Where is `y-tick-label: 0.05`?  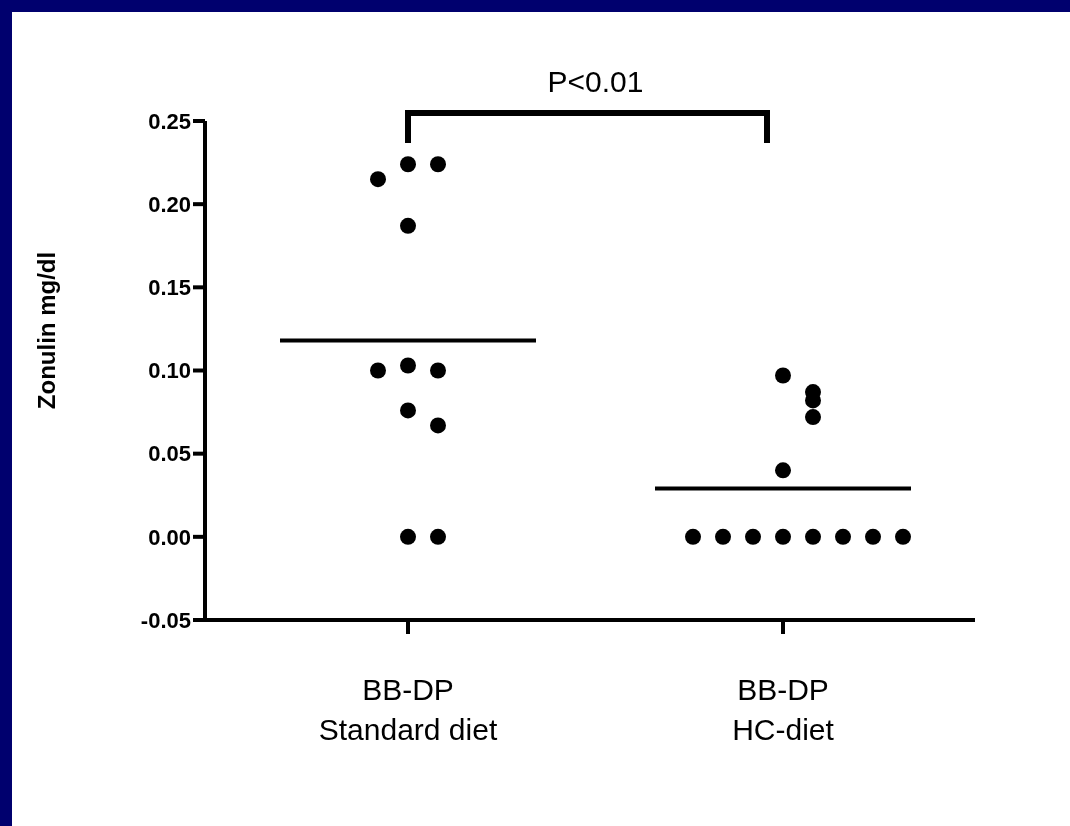 y-tick-label: 0.05 is located at coordinates (169, 454).